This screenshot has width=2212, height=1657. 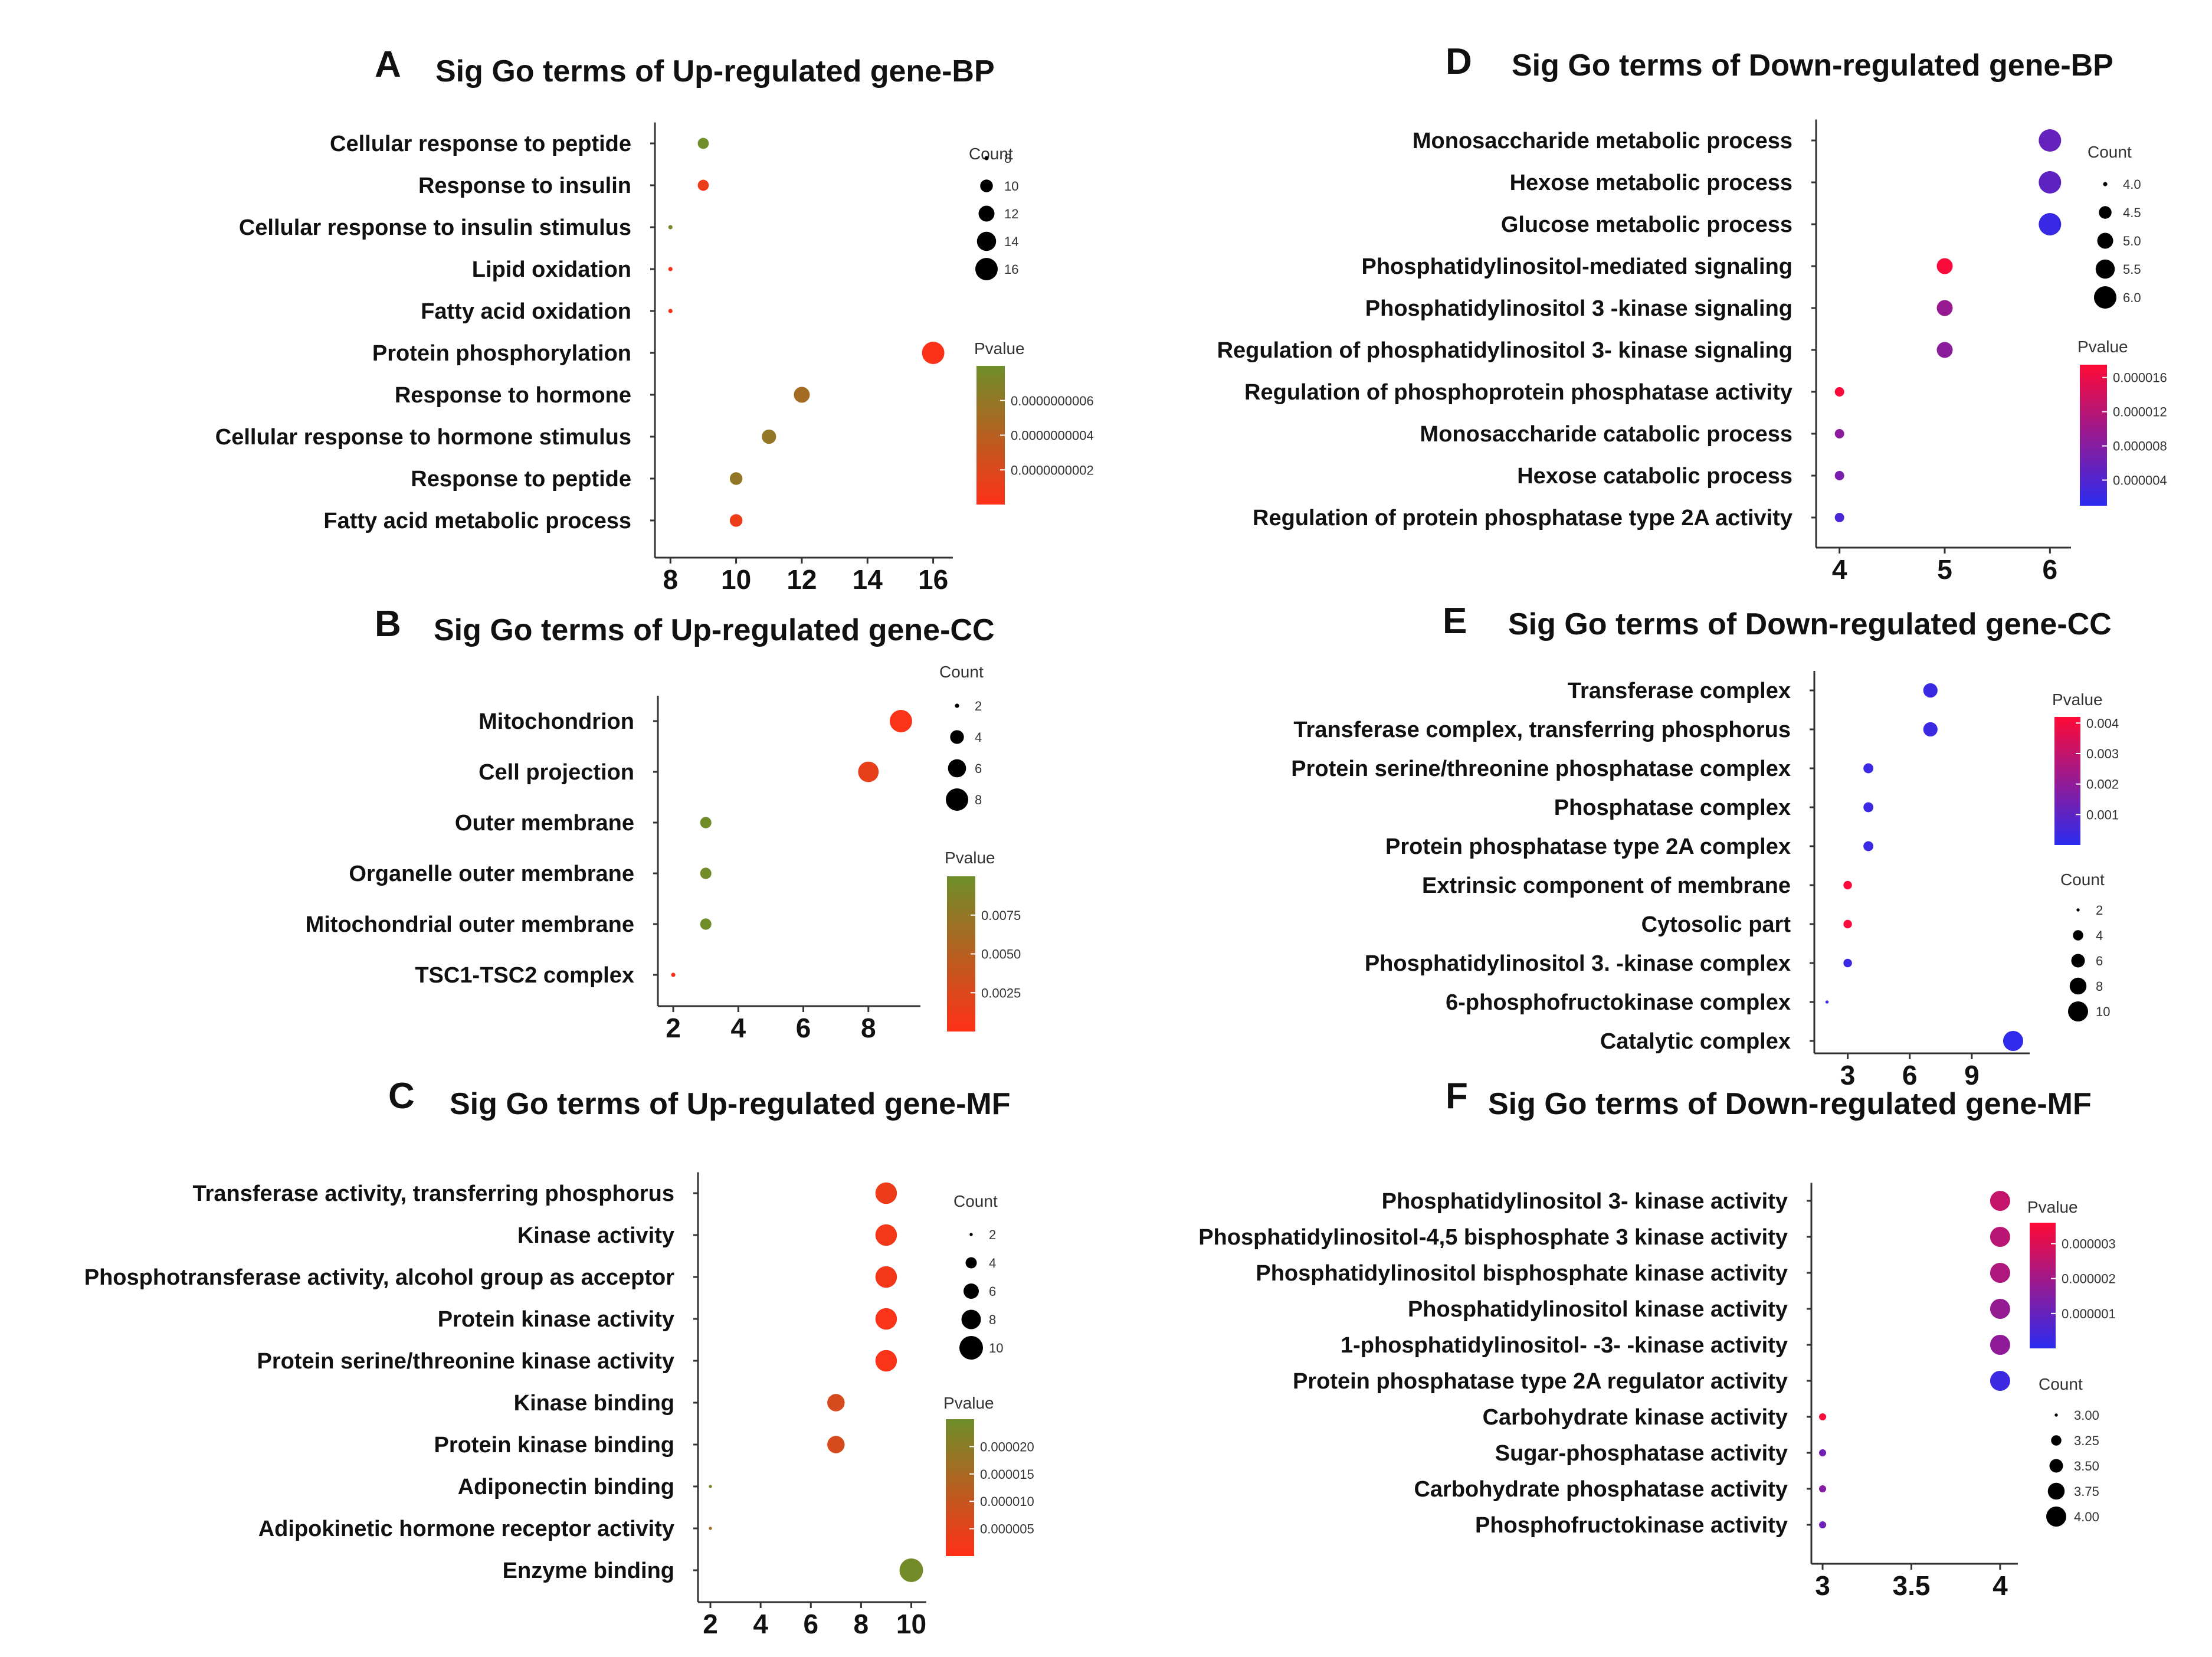 What do you see at coordinates (1577, 267) in the screenshot?
I see `y-tick-label: Phosphatidylinositol-mediated signaling` at bounding box center [1577, 267].